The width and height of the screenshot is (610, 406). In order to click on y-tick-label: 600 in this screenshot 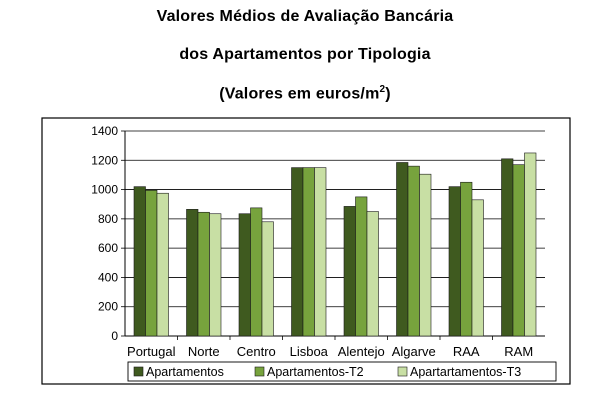, I will do `click(108, 248)`.